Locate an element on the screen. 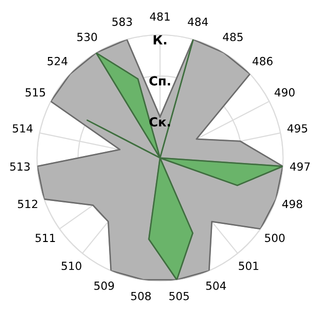  spoke-label: 514 is located at coordinates (22, 128).